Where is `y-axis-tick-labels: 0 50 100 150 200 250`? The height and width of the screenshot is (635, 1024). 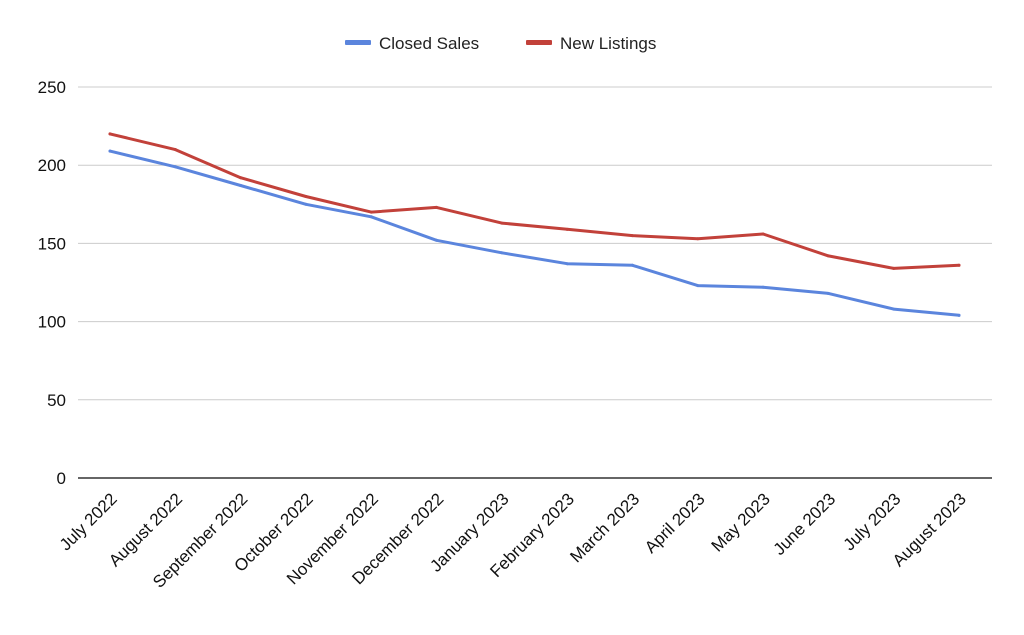
y-axis-tick-labels: 0 50 100 150 200 250 is located at coordinates (52, 283).